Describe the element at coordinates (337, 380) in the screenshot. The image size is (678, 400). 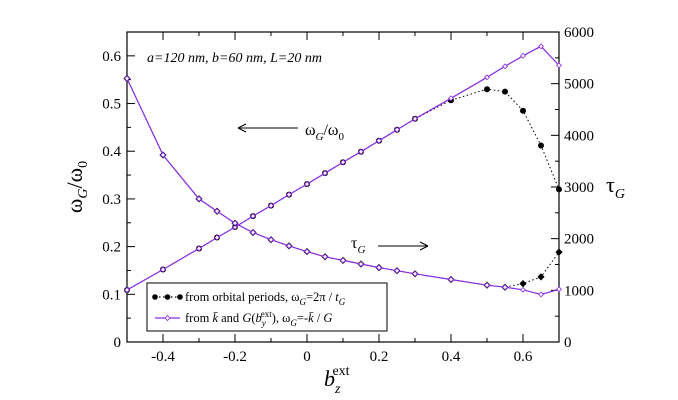
I see `x-axis-label: bzext` at that location.